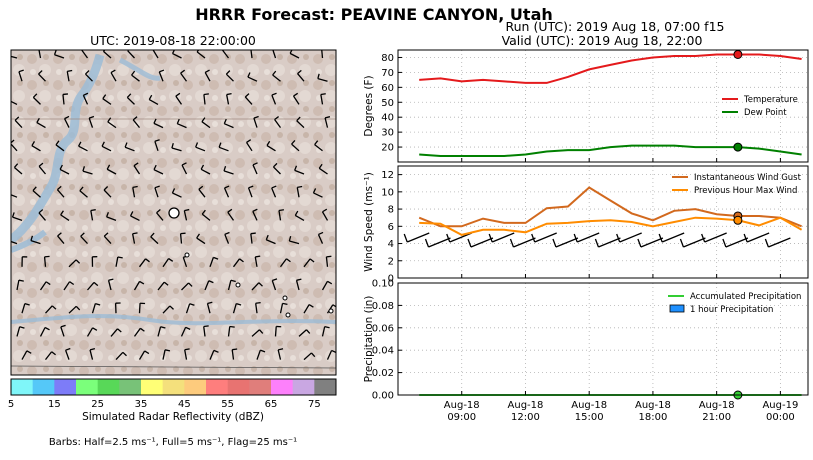 This screenshot has height=460, width=813. What do you see at coordinates (745, 297) in the screenshot?
I see `legend-label: Accumulated Precipitation` at bounding box center [745, 297].